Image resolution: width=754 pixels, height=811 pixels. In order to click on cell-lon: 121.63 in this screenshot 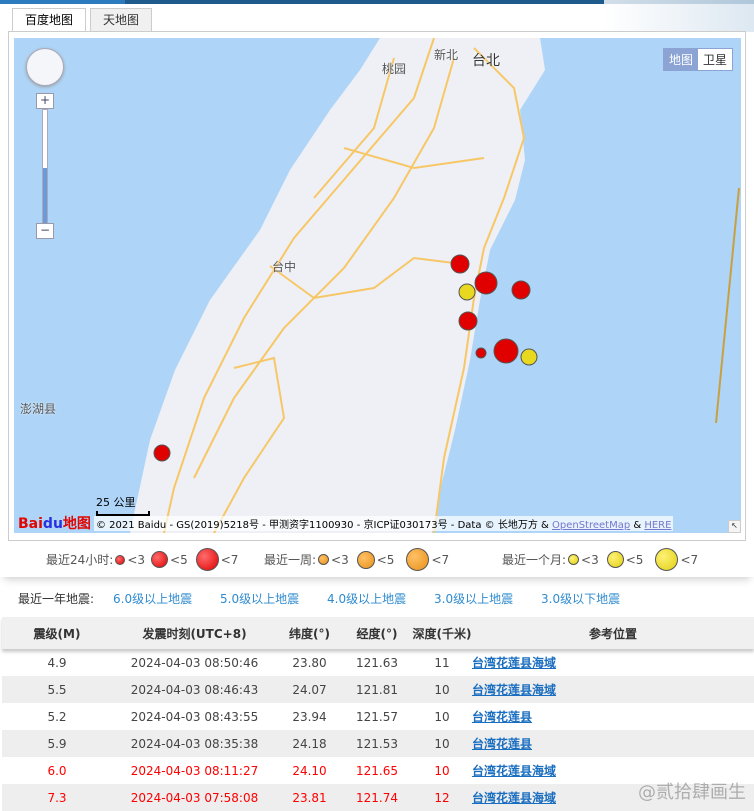, I will do `click(377, 662)`.